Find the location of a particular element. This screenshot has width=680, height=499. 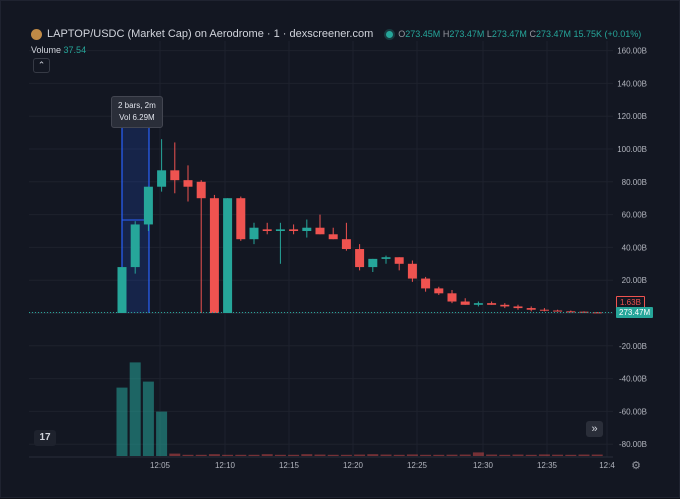

chevron-up-icon: ⌃ is located at coordinates (41, 65).